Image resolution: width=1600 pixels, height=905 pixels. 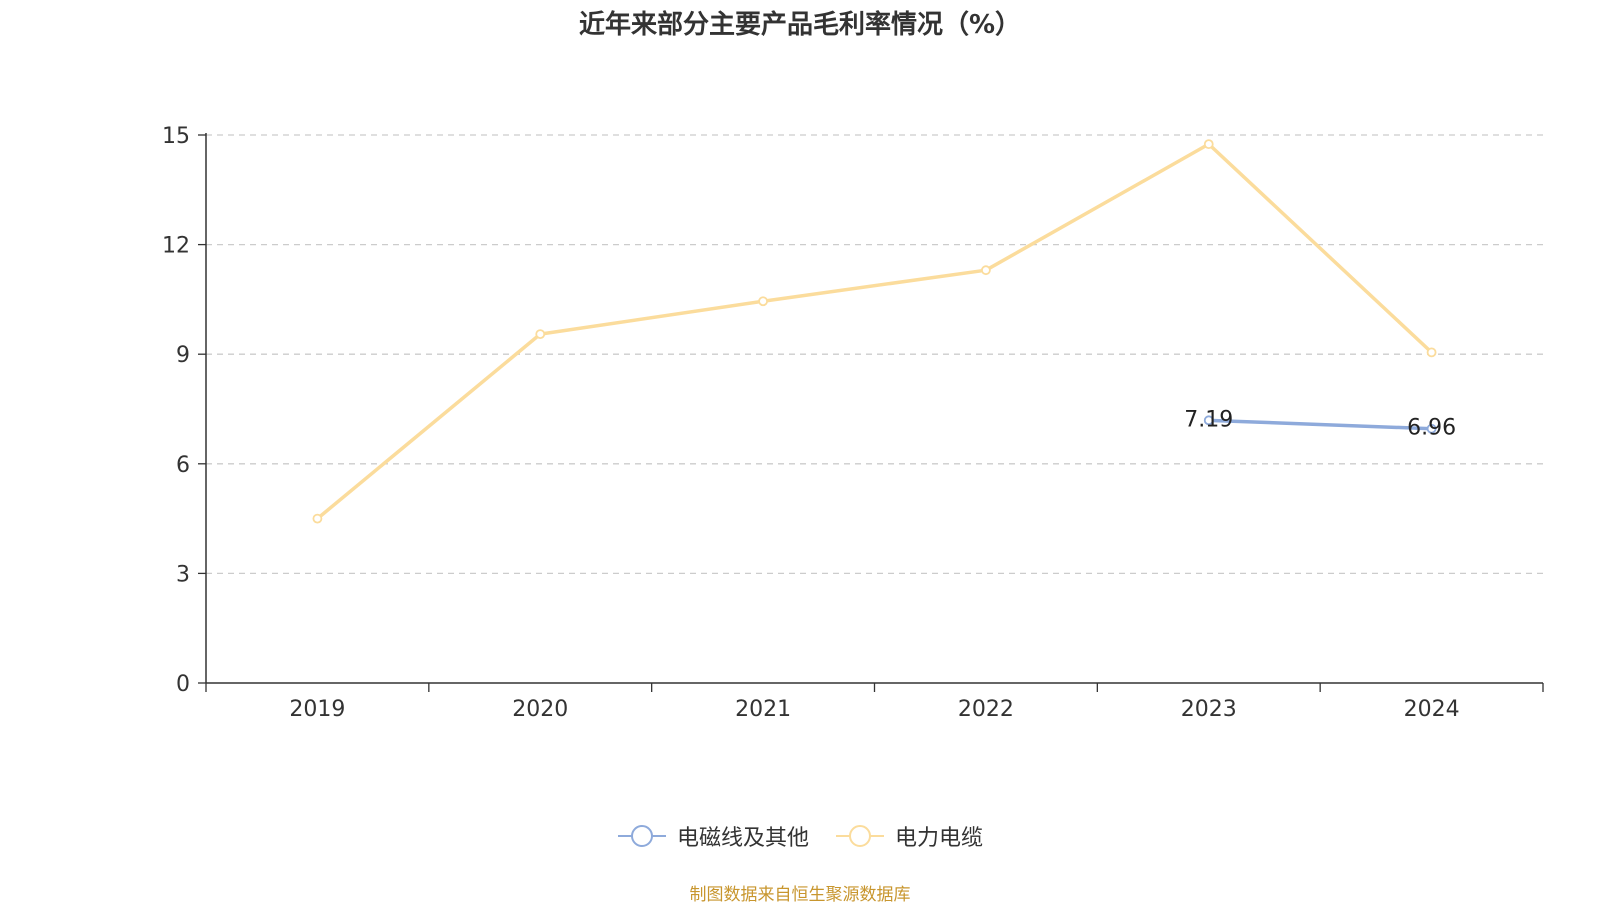 What do you see at coordinates (317, 709) in the screenshot?
I see `x-tick-label: 2019` at bounding box center [317, 709].